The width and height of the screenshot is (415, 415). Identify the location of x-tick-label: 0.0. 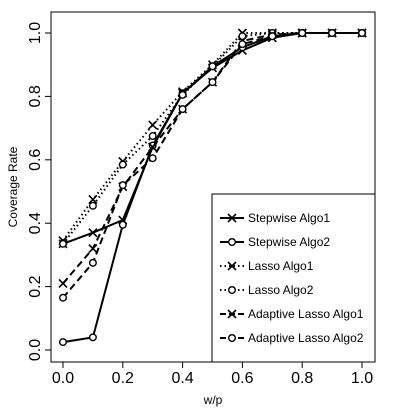
(63, 378).